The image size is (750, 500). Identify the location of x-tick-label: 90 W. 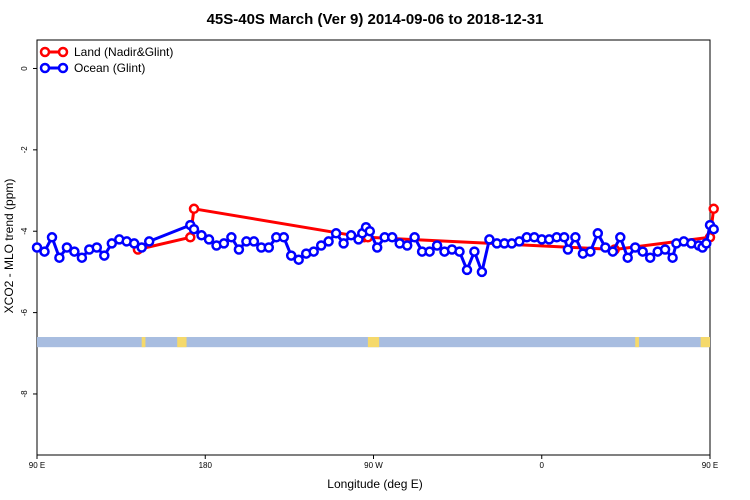
(373, 465).